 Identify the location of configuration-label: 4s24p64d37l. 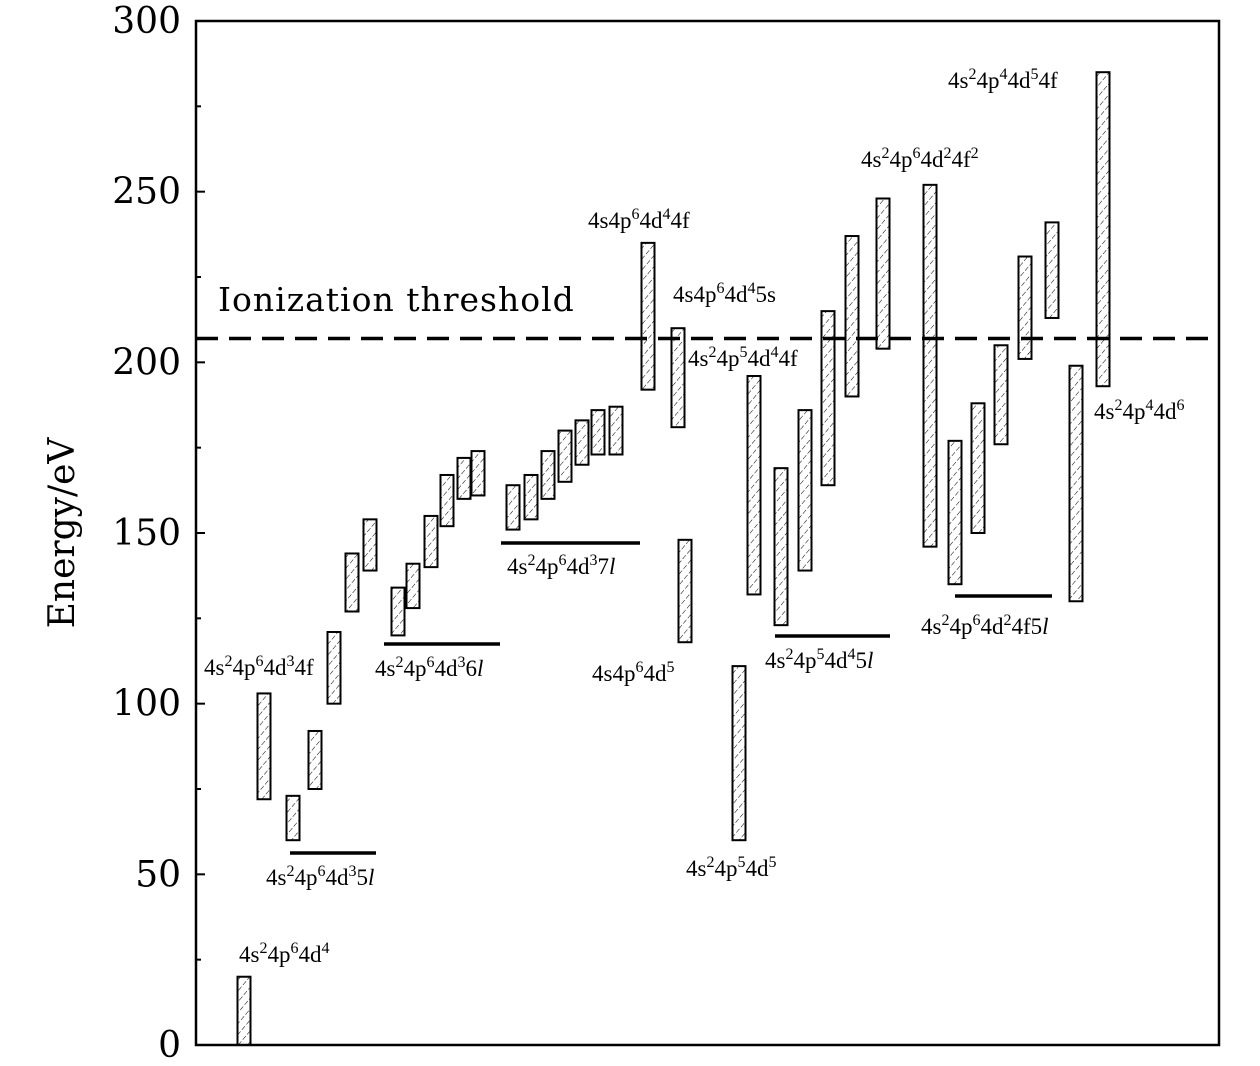
(561, 565).